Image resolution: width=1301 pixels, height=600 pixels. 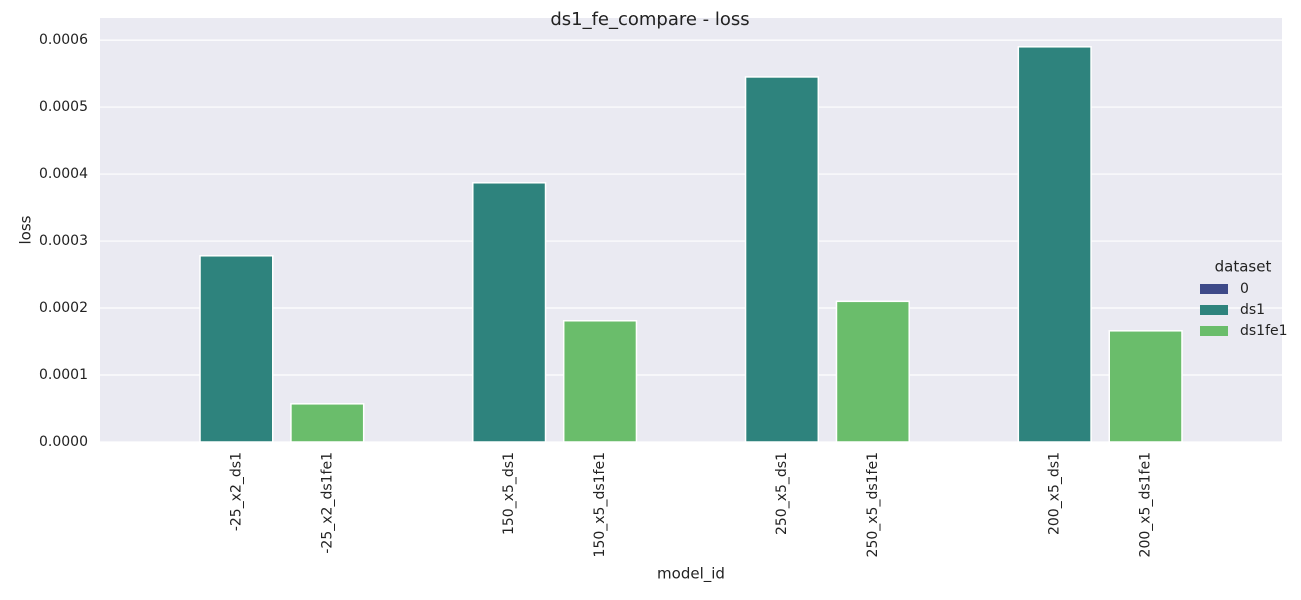 I want to click on x-axis-label: model_id, so click(x=691, y=574).